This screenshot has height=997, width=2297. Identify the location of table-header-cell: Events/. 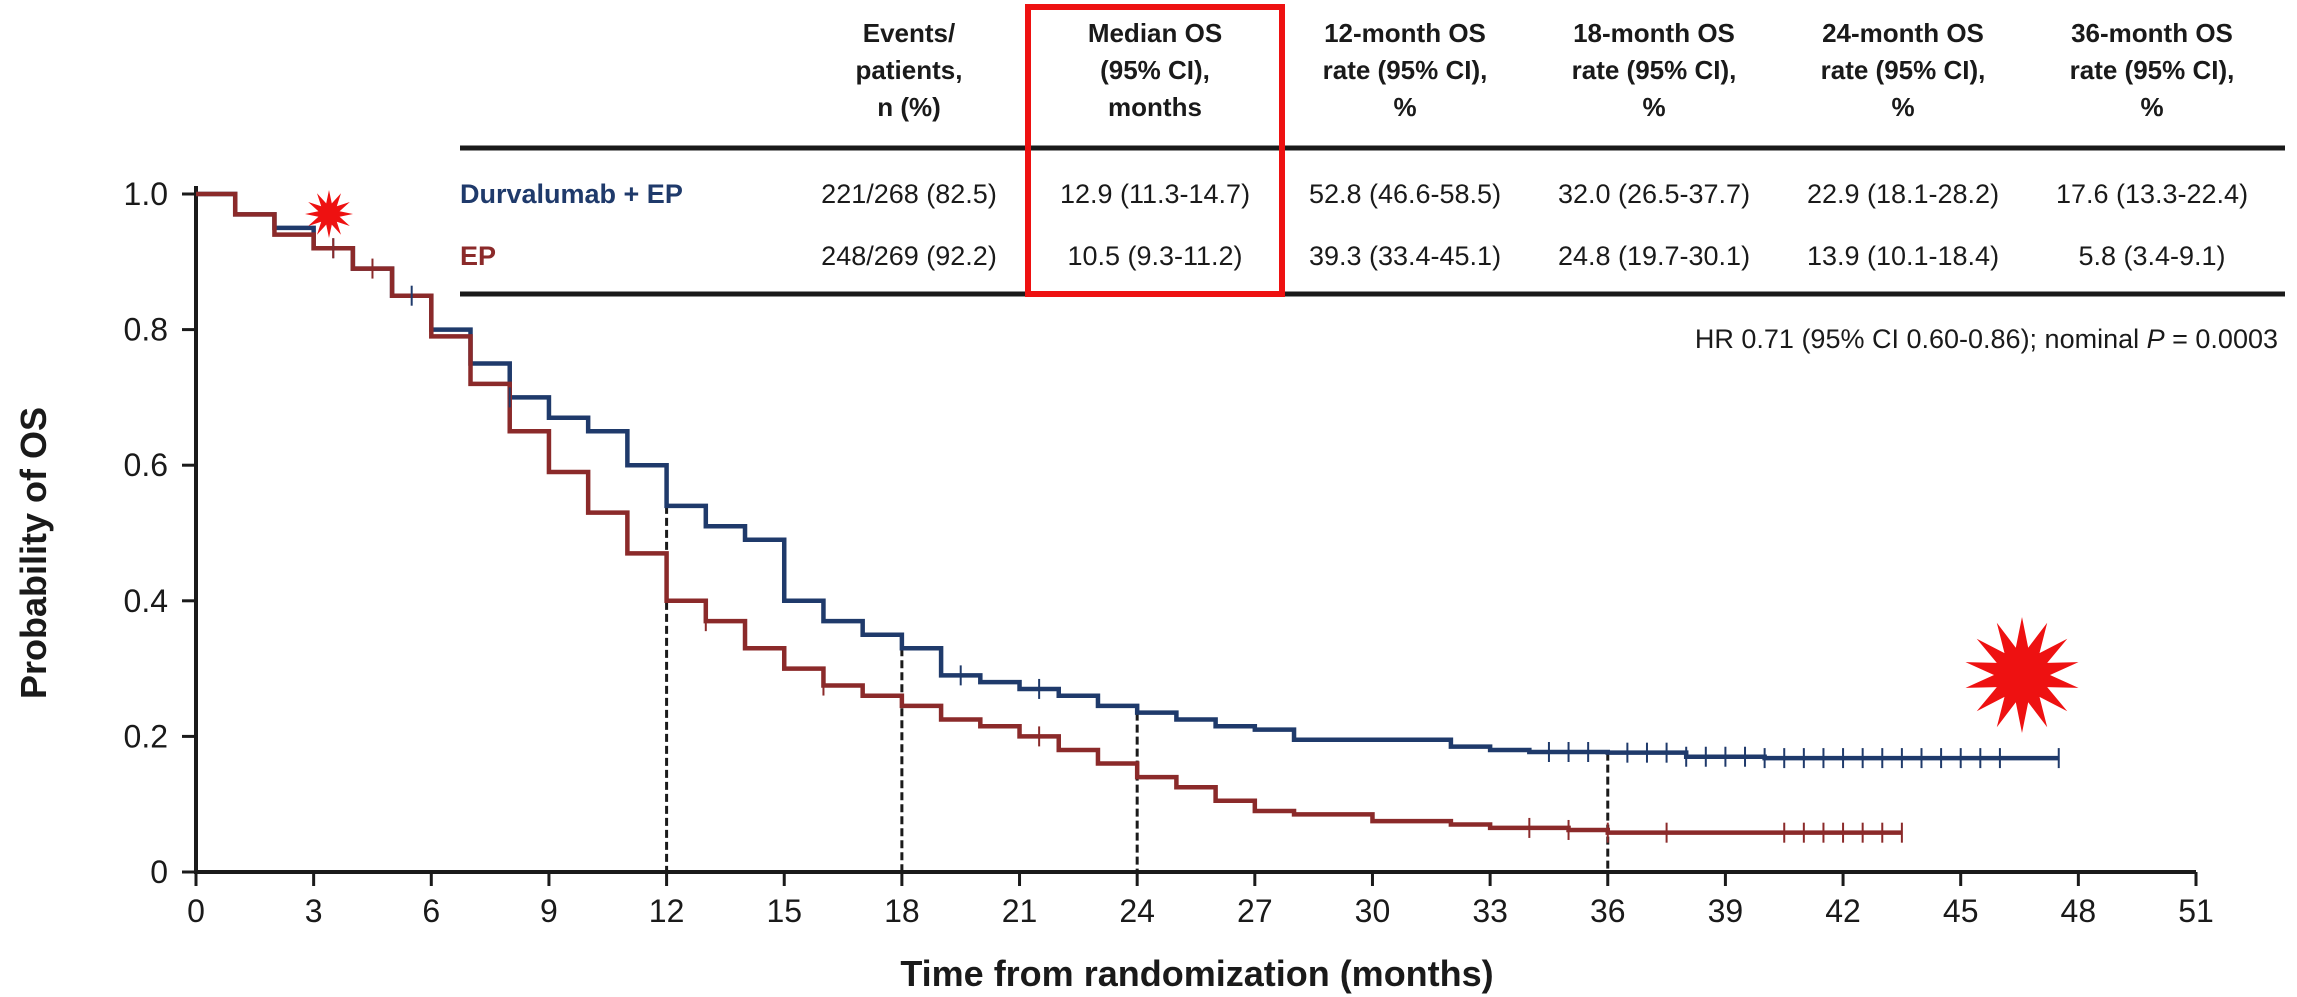
(909, 33).